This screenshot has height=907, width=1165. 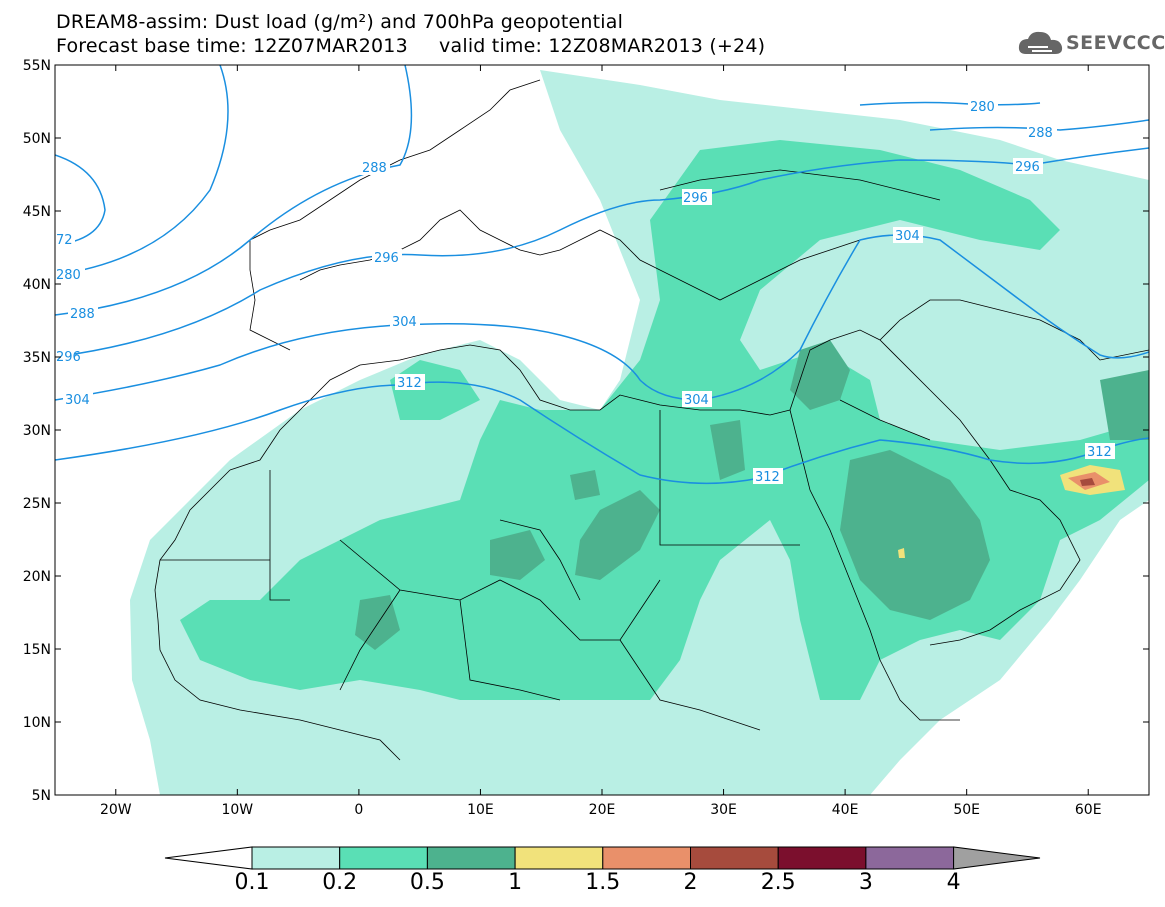 What do you see at coordinates (37, 431) in the screenshot?
I see `lat-tick-label: 30N` at bounding box center [37, 431].